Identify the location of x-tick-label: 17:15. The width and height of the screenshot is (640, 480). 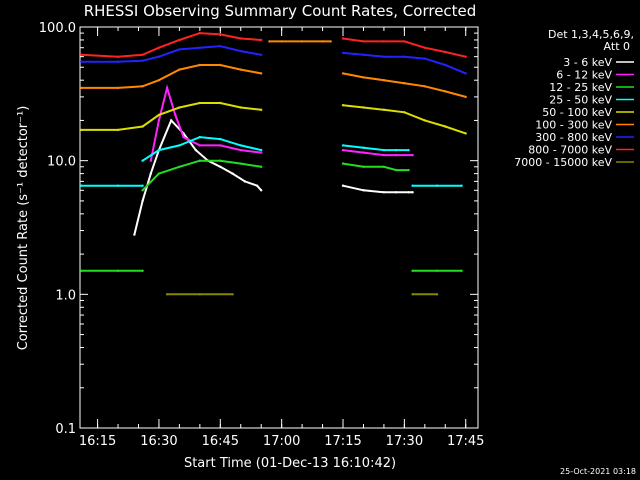
(342, 441).